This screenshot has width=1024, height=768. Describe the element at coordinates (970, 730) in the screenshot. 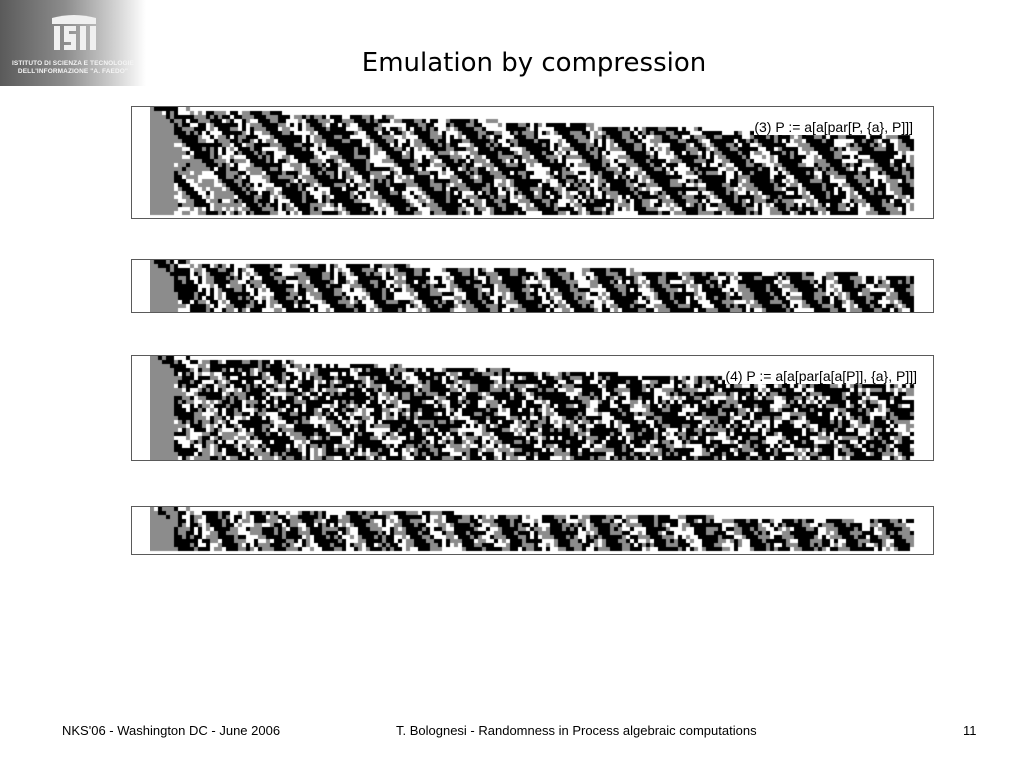

I see `slide-page-number: 11` at that location.